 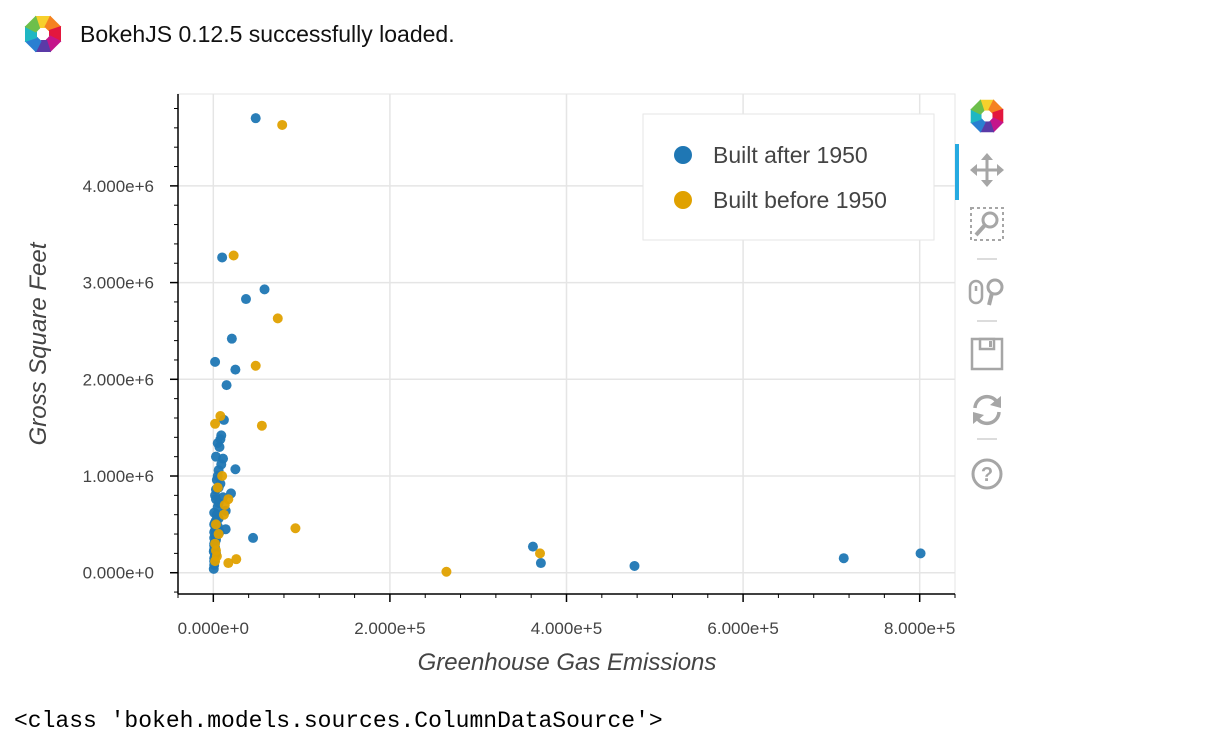 I want to click on x-tick-label: 4.000e+5, so click(x=566, y=628).